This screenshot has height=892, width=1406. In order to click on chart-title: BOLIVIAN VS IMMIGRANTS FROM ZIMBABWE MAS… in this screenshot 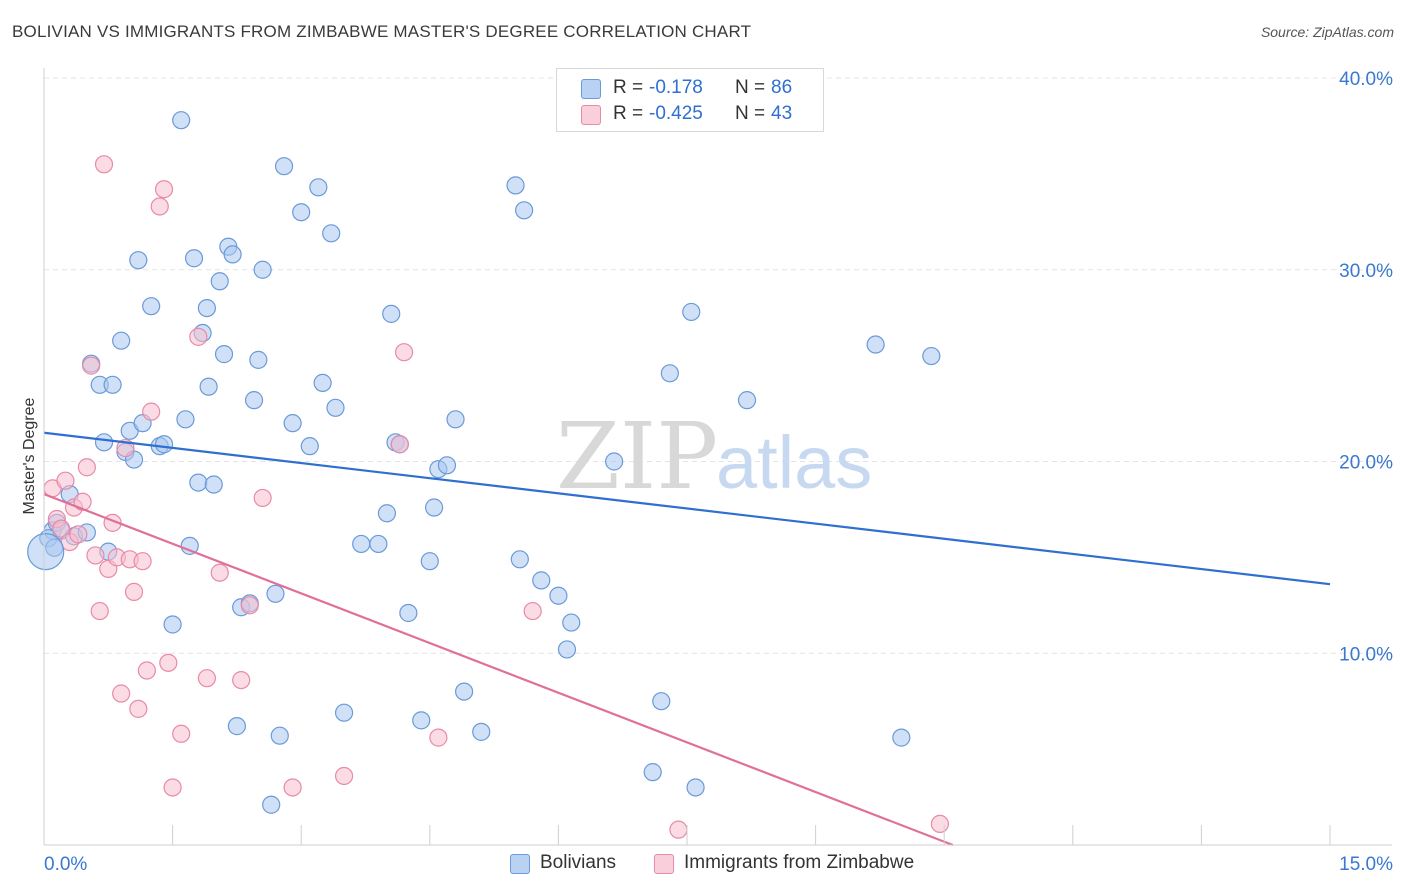, I will do `click(382, 31)`.